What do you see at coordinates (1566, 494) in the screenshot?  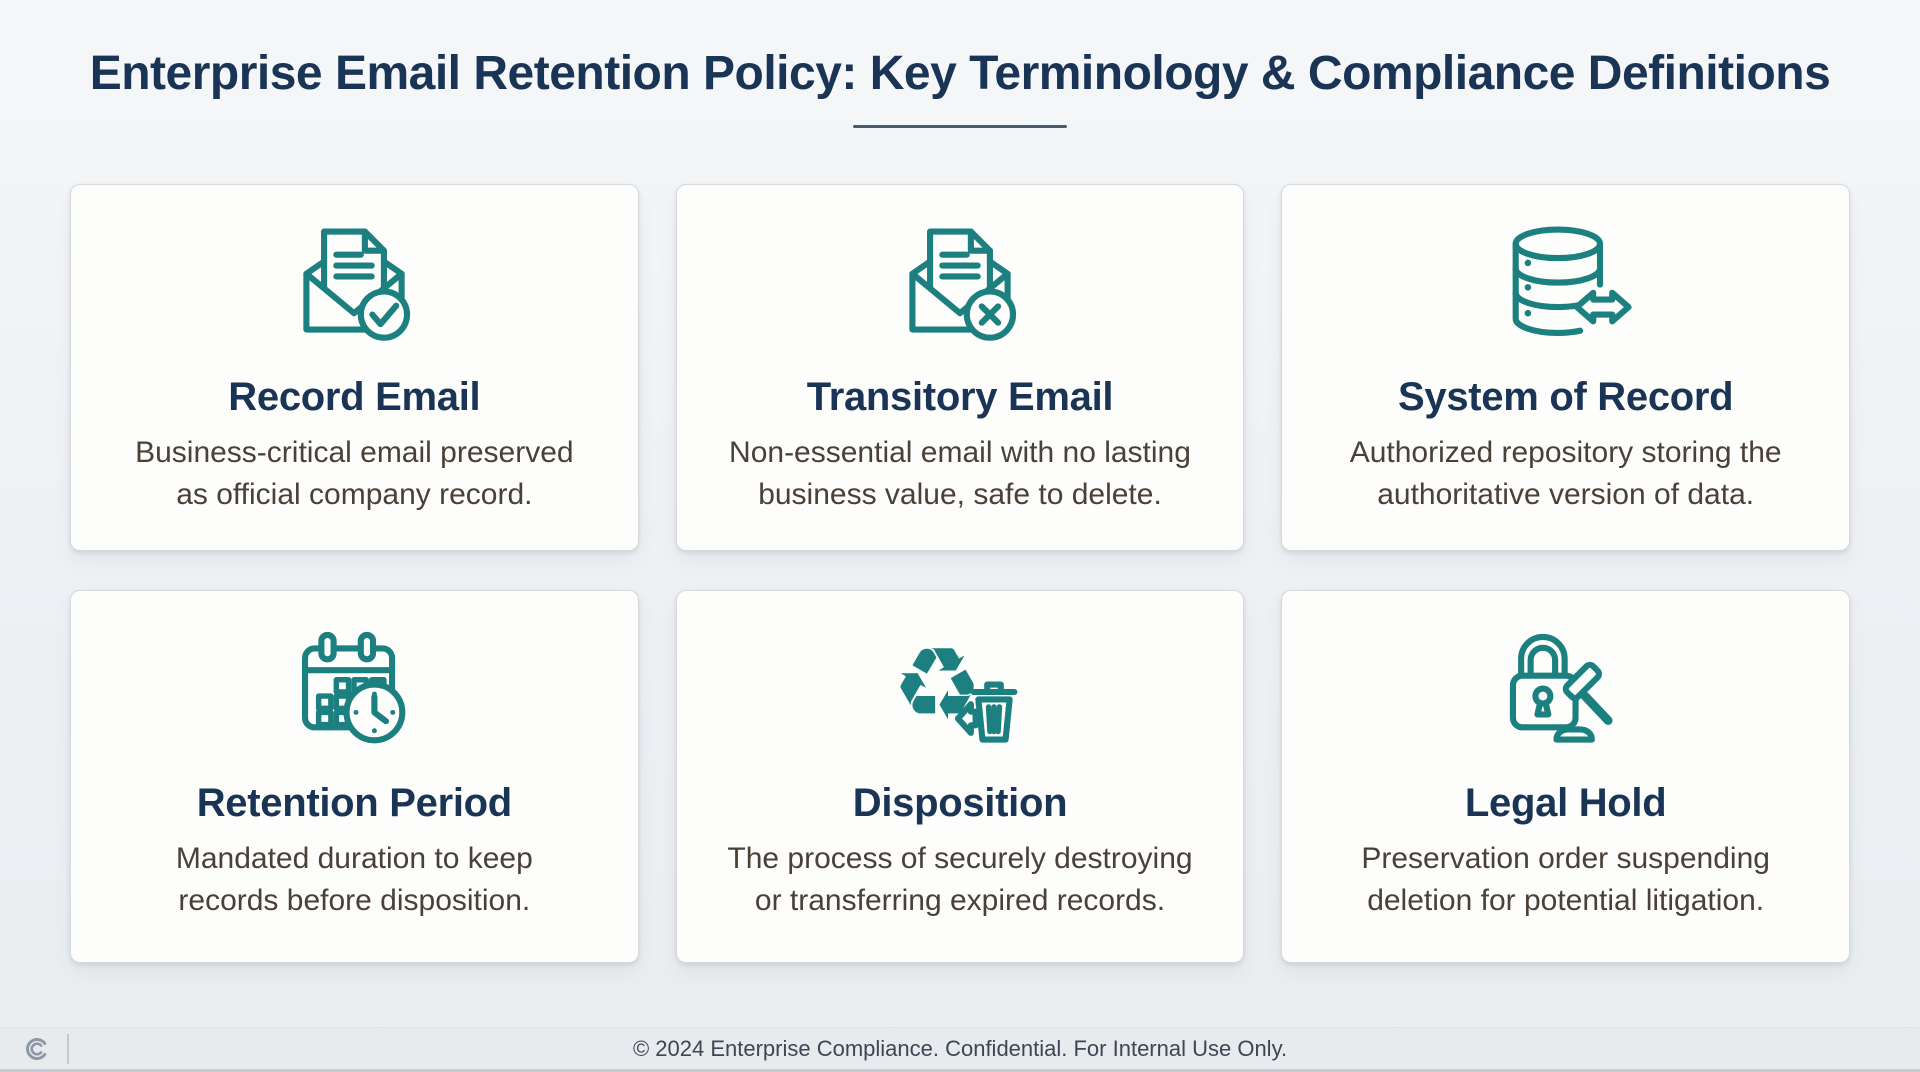 I see `description-line: authoritative version of data.` at bounding box center [1566, 494].